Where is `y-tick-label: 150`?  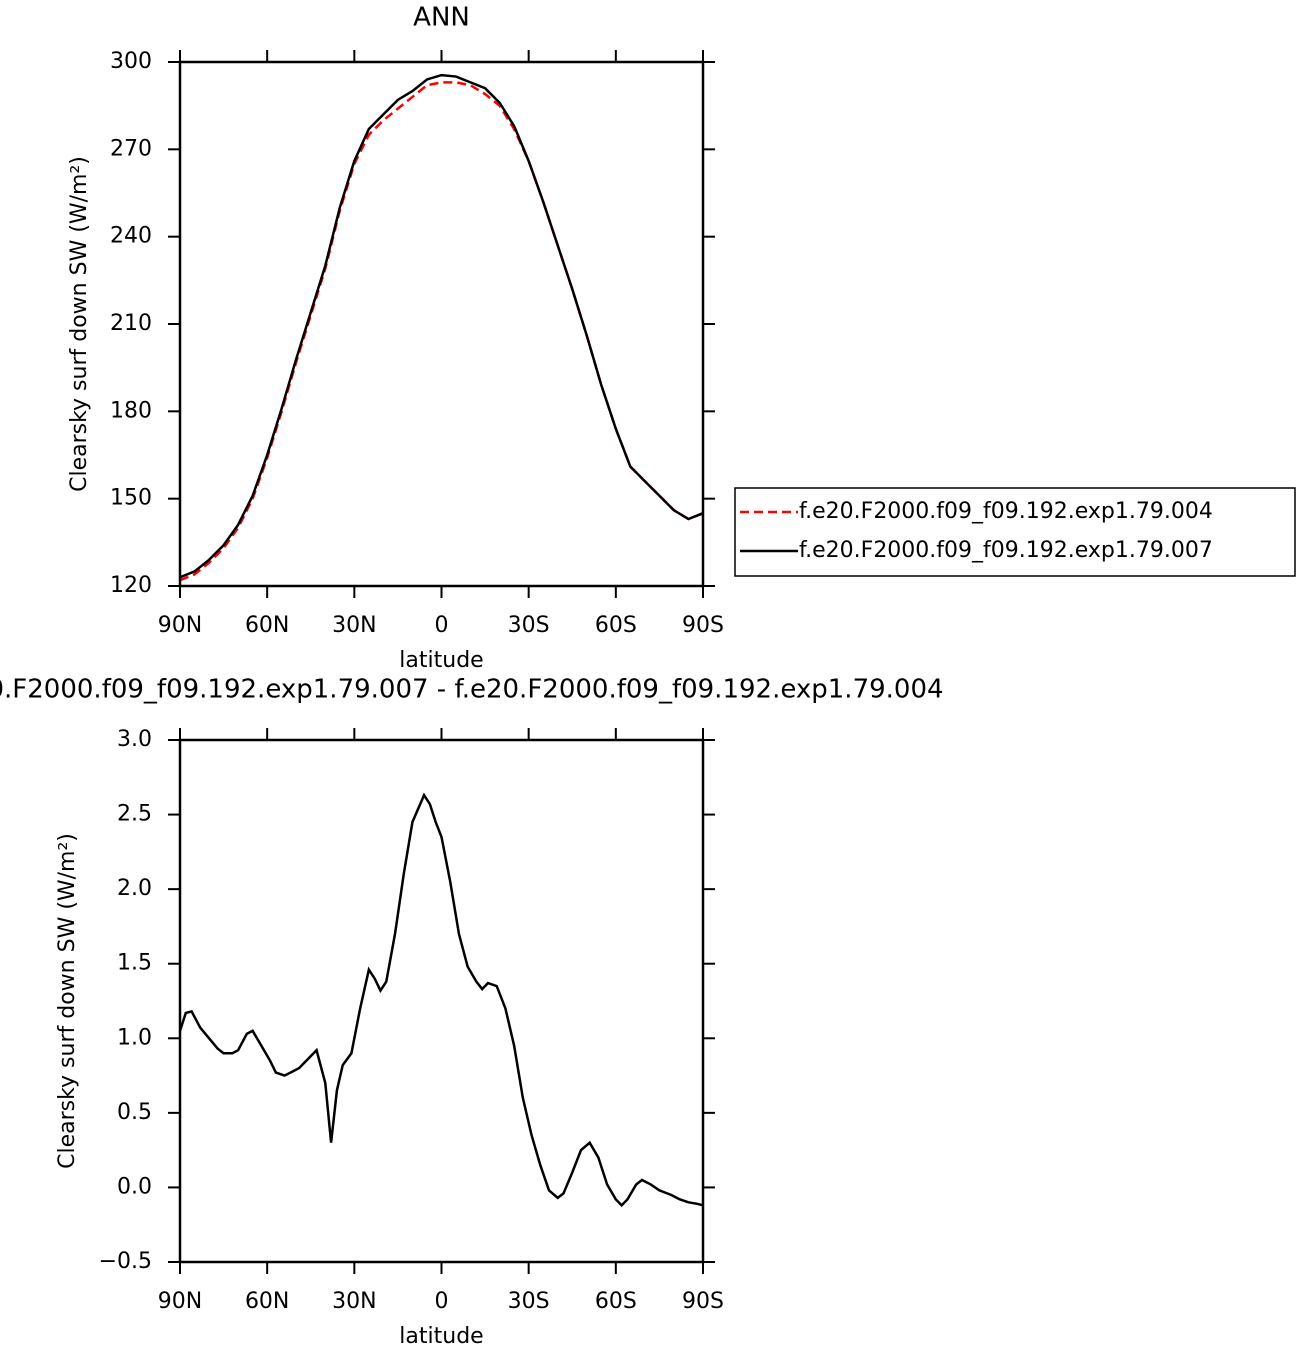
y-tick-label: 150 is located at coordinates (131, 498).